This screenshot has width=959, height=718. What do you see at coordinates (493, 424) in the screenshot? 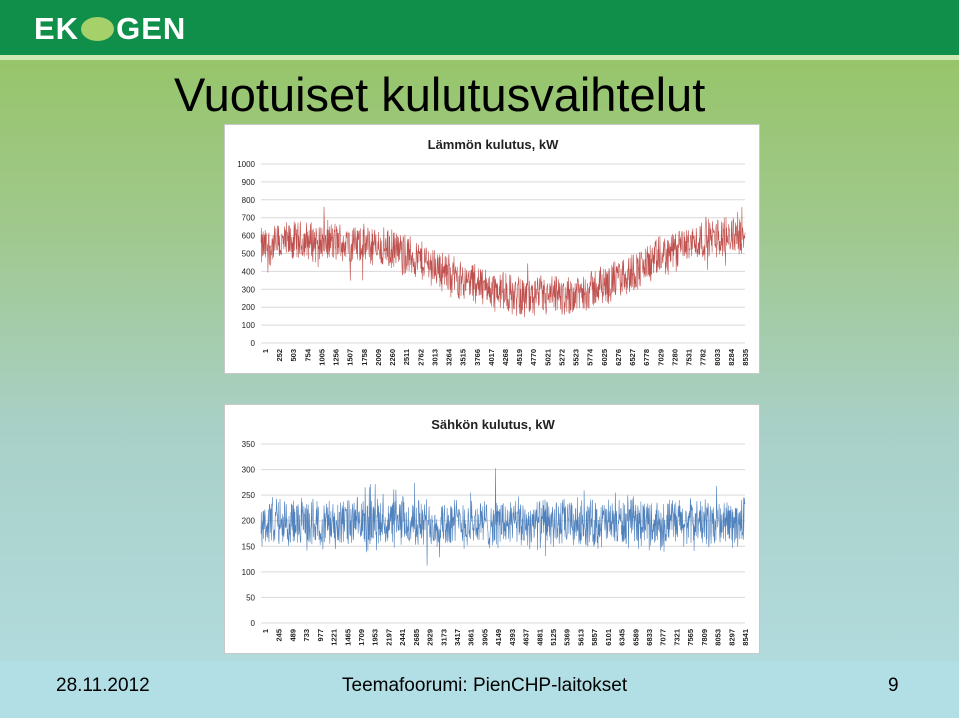
I see `chart-title: Sähkön kulutus, kW` at bounding box center [493, 424].